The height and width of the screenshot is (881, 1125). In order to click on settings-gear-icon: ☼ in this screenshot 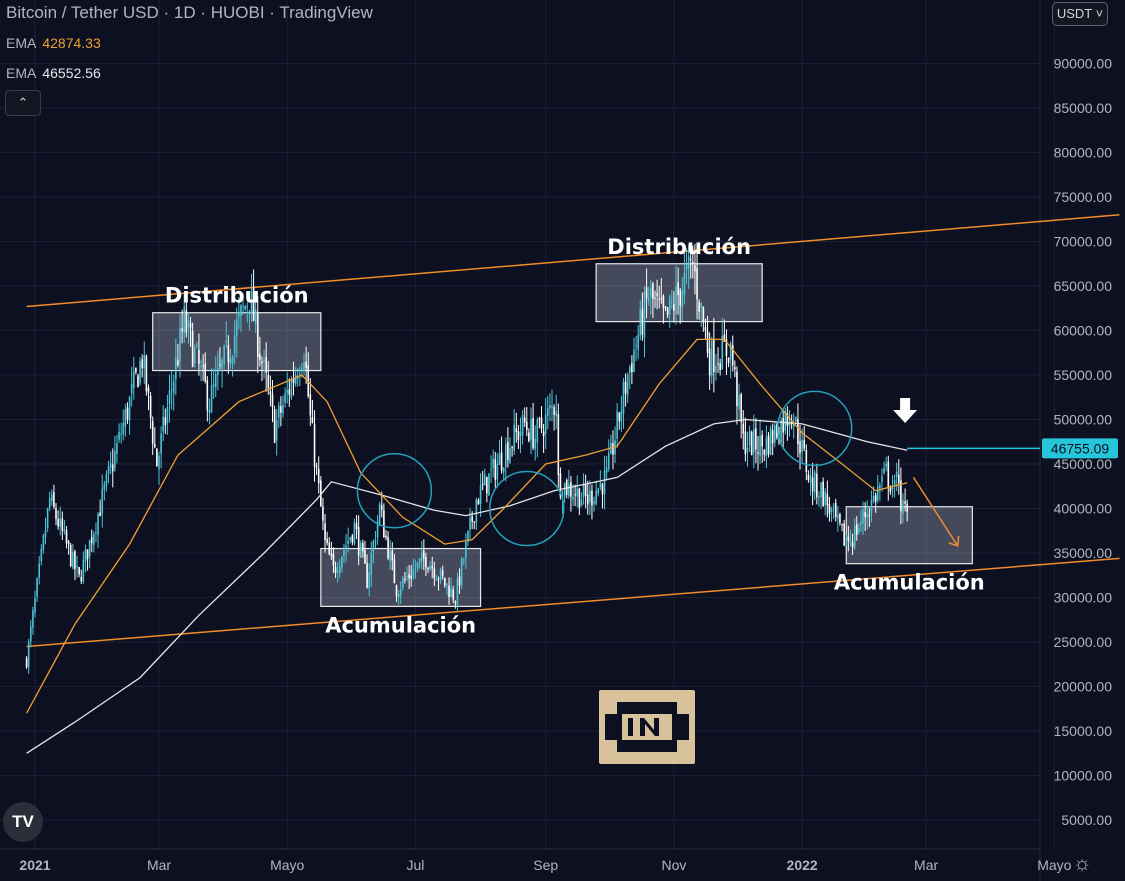, I will do `click(1082, 863)`.